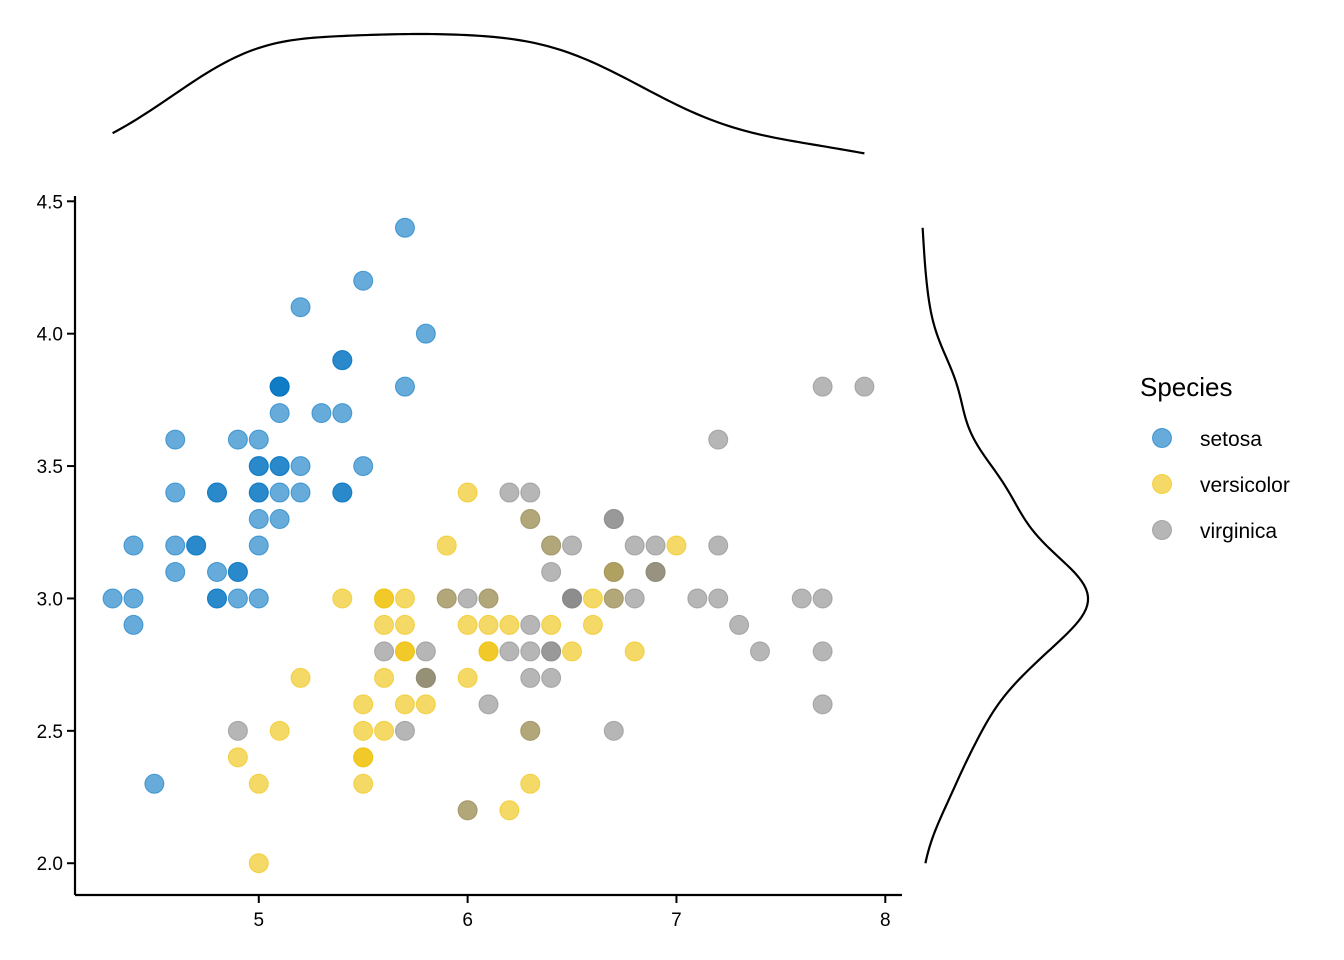 The width and height of the screenshot is (1344, 960). Describe the element at coordinates (258, 920) in the screenshot. I see `x-tick-label: 5` at that location.